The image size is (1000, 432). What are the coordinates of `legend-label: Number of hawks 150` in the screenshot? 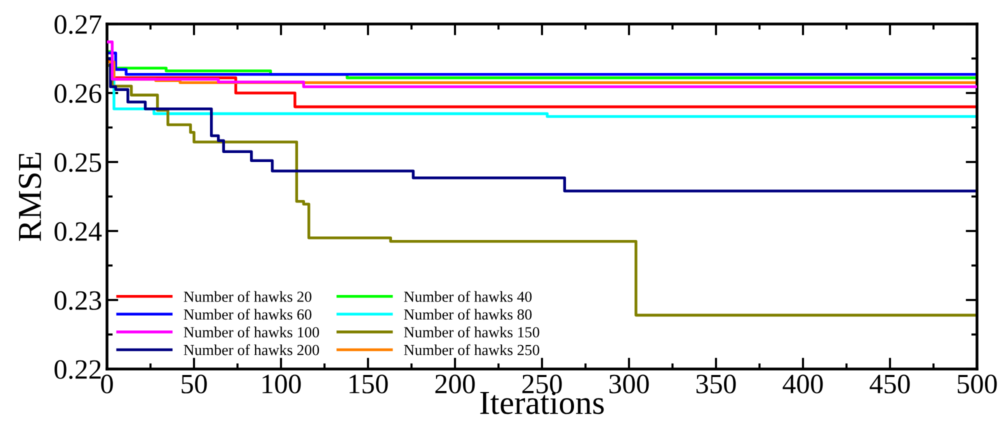 It's located at (472, 332).